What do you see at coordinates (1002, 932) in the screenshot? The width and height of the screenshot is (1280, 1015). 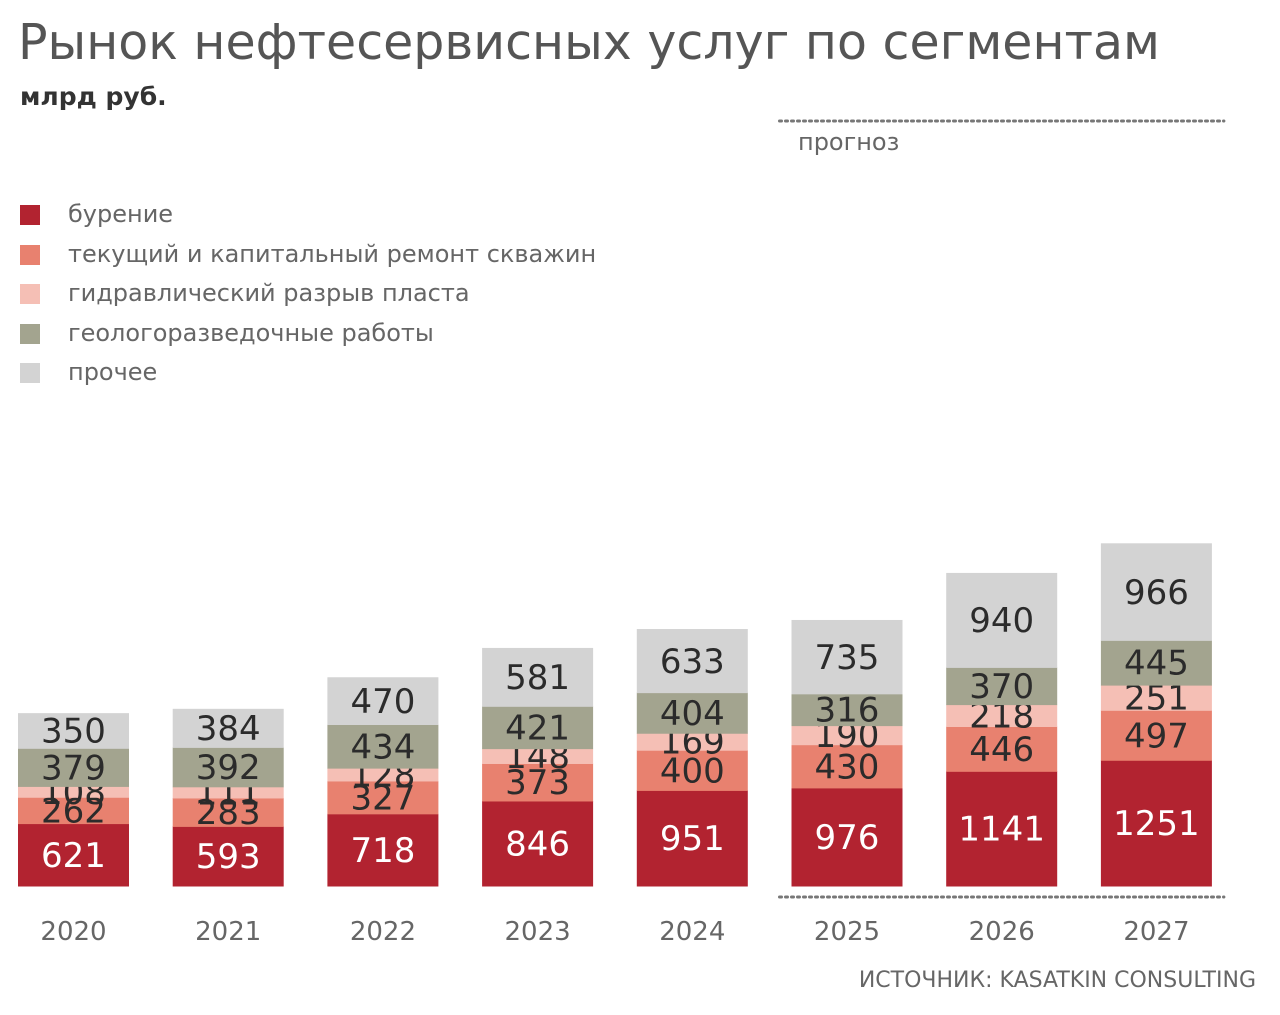 I see `x-tick-label-2026: 2026` at bounding box center [1002, 932].